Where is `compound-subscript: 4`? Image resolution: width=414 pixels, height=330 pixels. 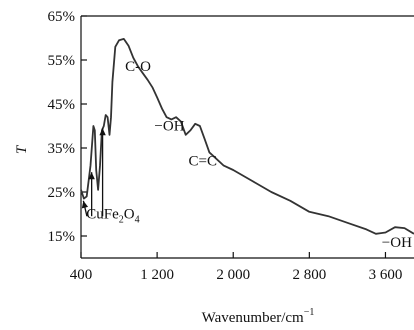
compound-subscript: 4 is located at coordinates (137, 219).